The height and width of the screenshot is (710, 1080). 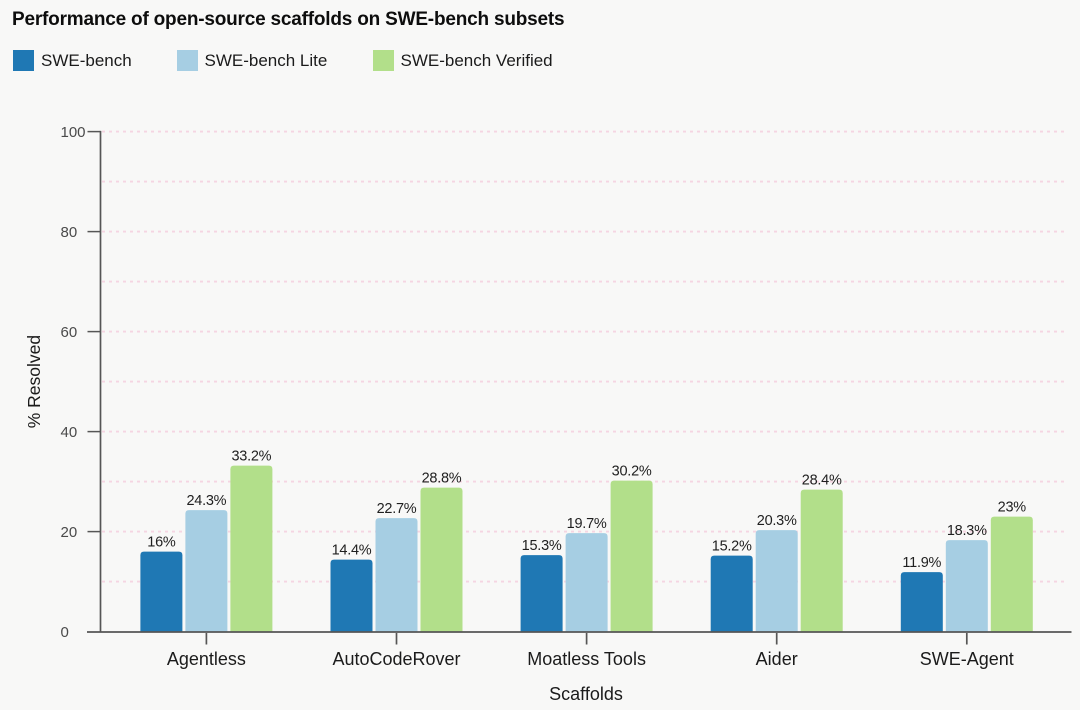 What do you see at coordinates (921, 563) in the screenshot?
I see `svg-text: 11.9%` at bounding box center [921, 563].